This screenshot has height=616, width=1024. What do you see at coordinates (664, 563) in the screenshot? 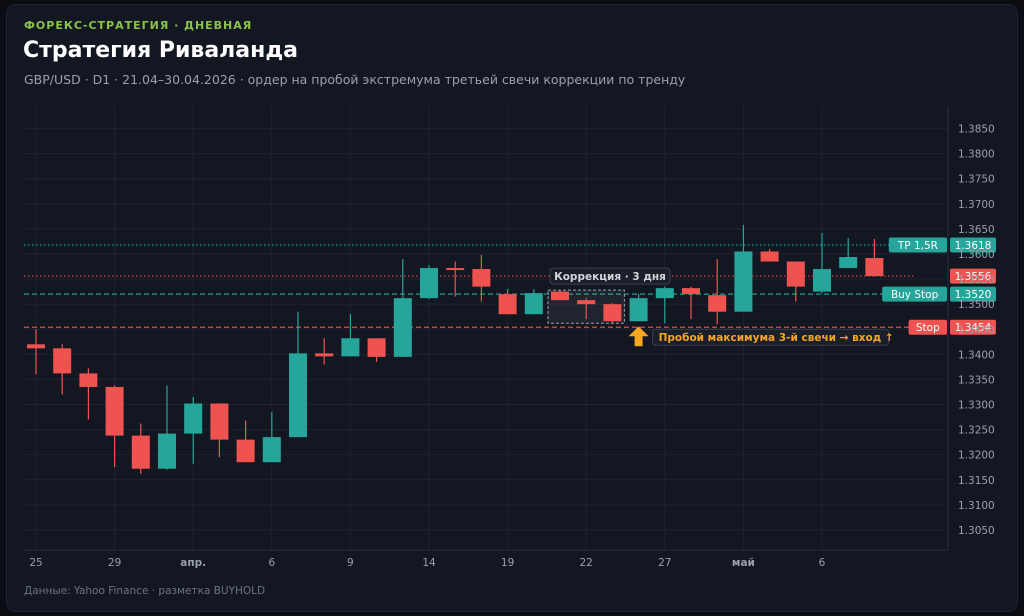
I see `x-tick-label: 27` at bounding box center [664, 563].